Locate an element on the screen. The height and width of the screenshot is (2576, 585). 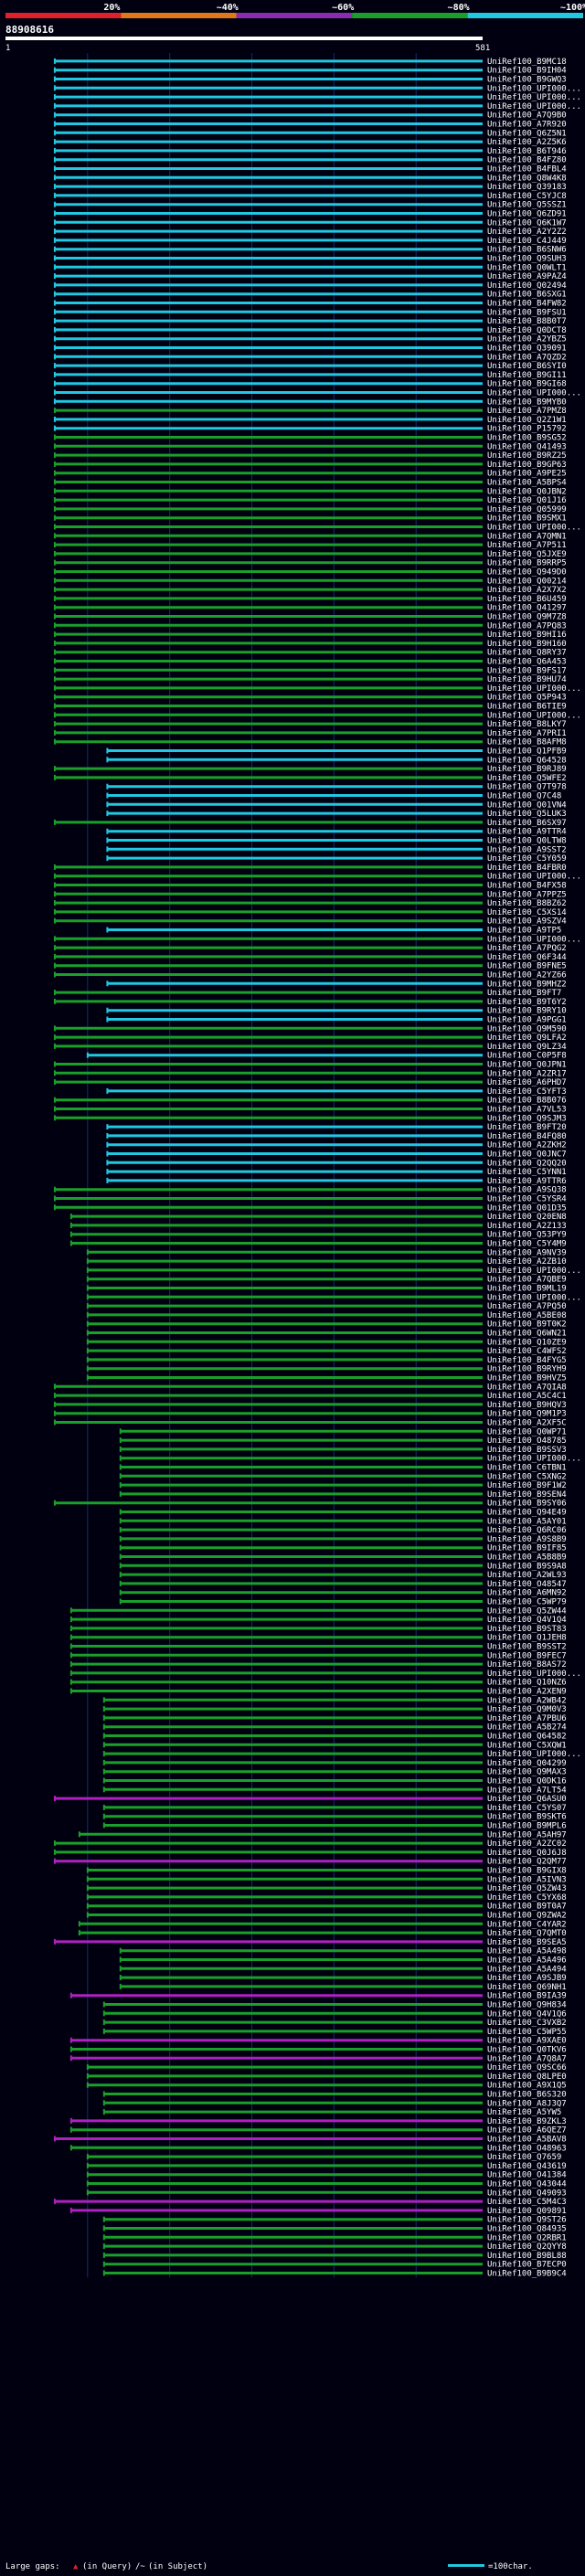
hit-label: UniRef100_A2XF5C is located at coordinates (527, 1423).